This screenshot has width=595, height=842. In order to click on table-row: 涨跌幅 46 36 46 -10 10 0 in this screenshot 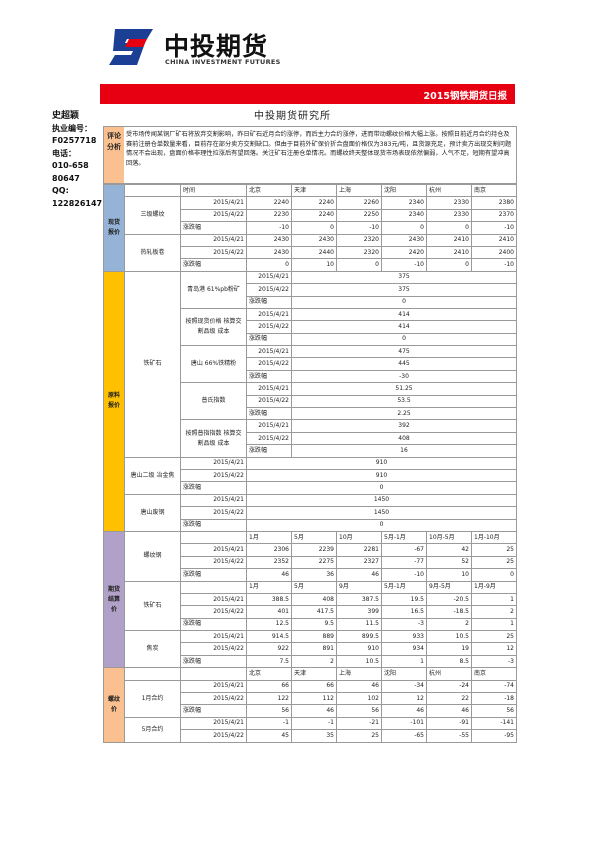, I will do `click(310, 575)`.